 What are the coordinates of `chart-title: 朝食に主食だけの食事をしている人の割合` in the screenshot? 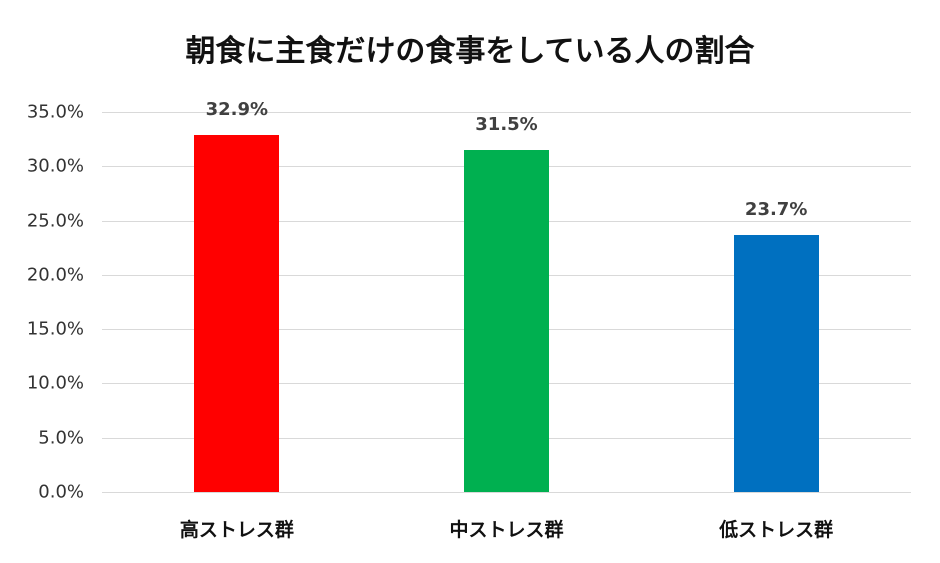 It's located at (470, 51).